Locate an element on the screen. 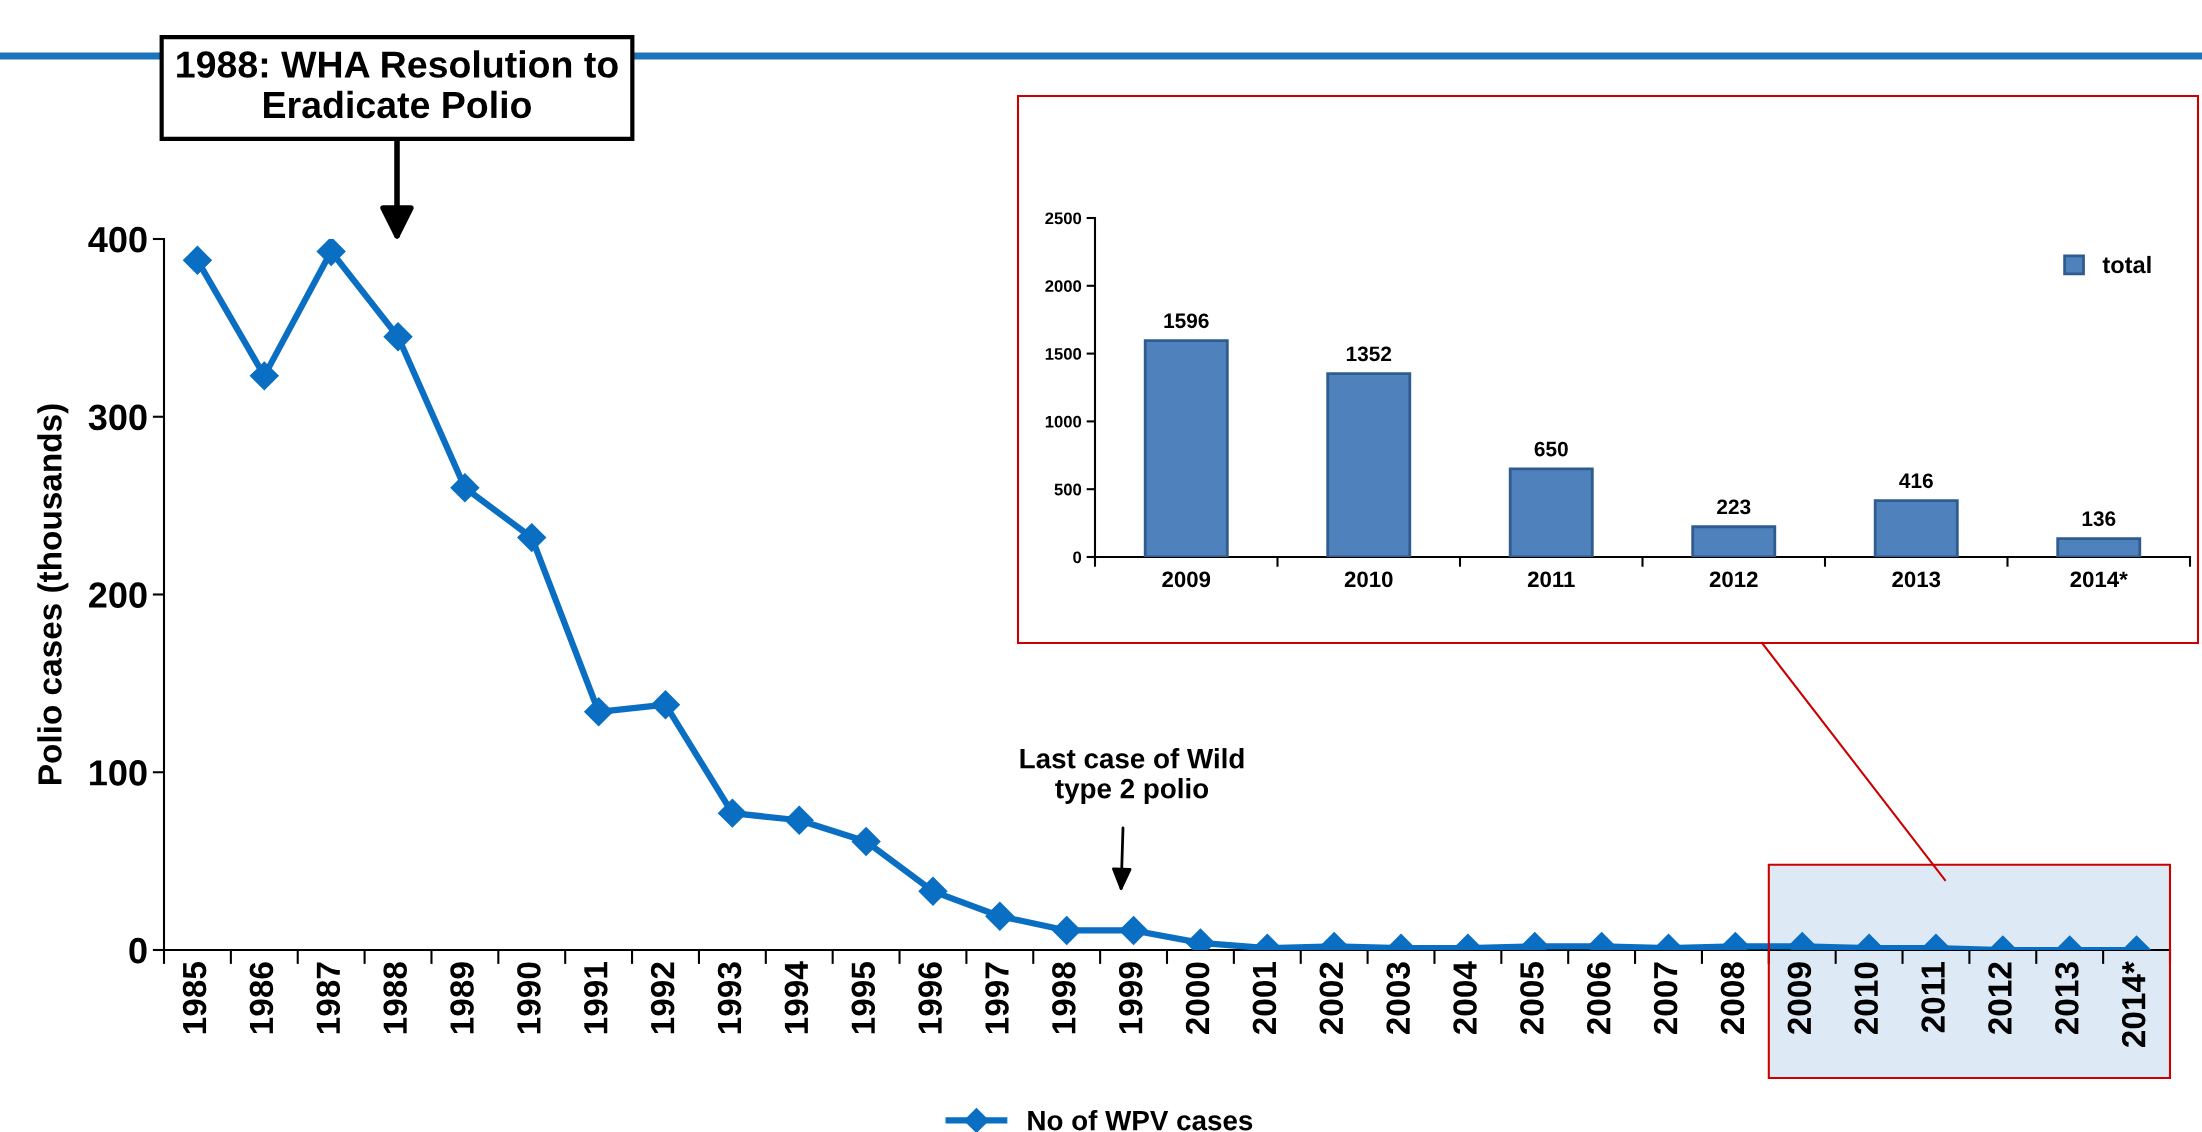 The image size is (2202, 1132). x-tick-label: 1997 is located at coordinates (997, 998).